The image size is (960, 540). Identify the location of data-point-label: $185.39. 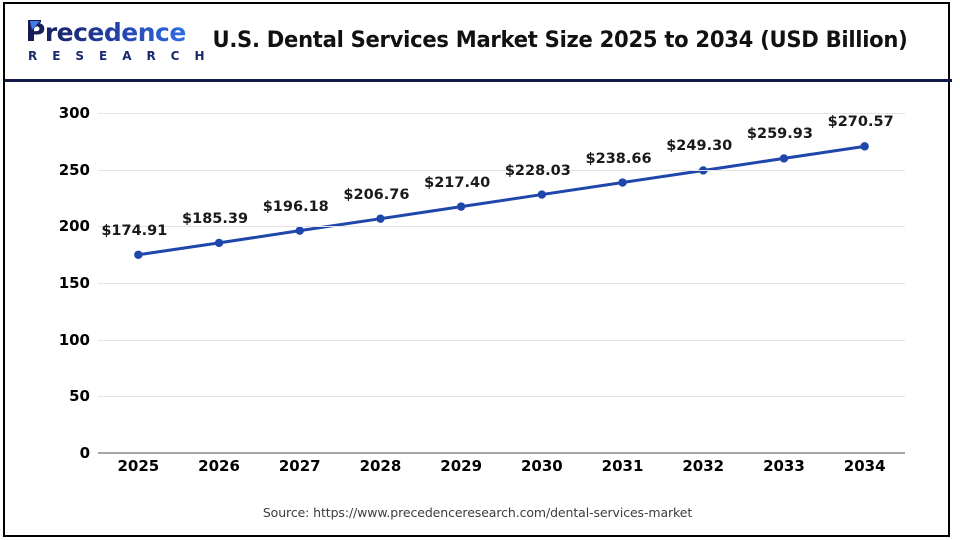
(215, 218).